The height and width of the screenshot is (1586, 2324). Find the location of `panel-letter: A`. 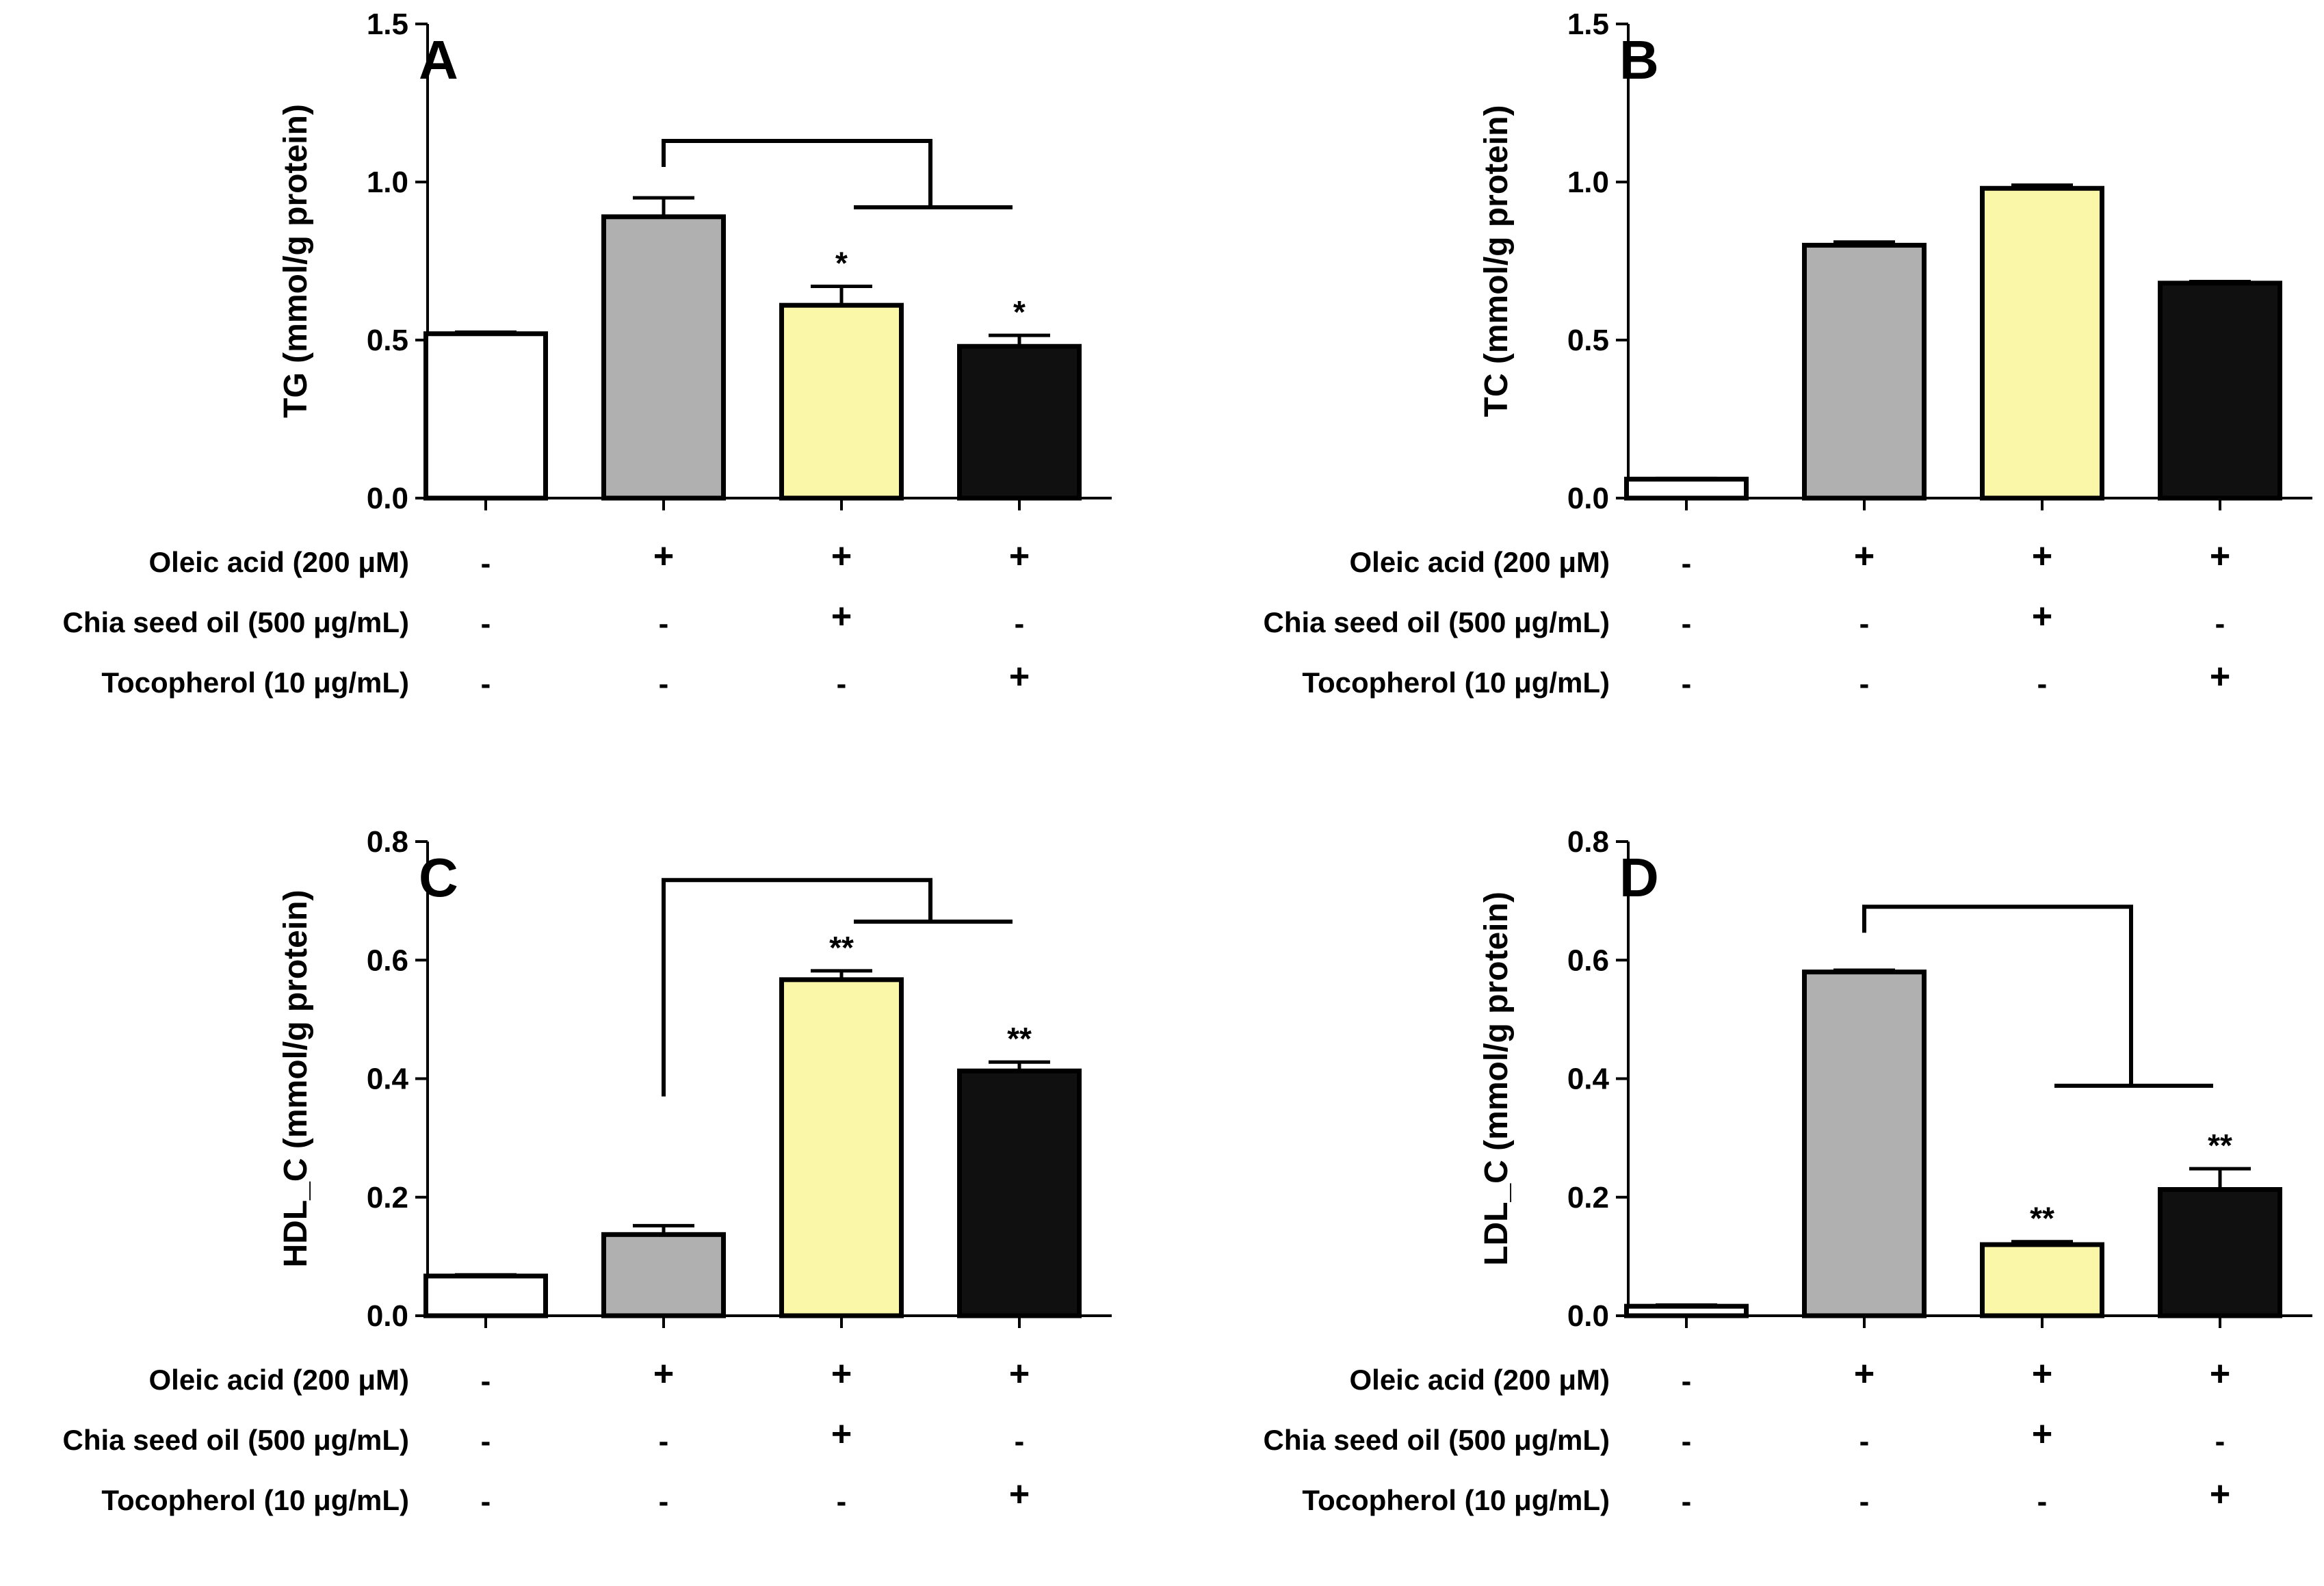

panel-letter: A is located at coordinates (438, 59).